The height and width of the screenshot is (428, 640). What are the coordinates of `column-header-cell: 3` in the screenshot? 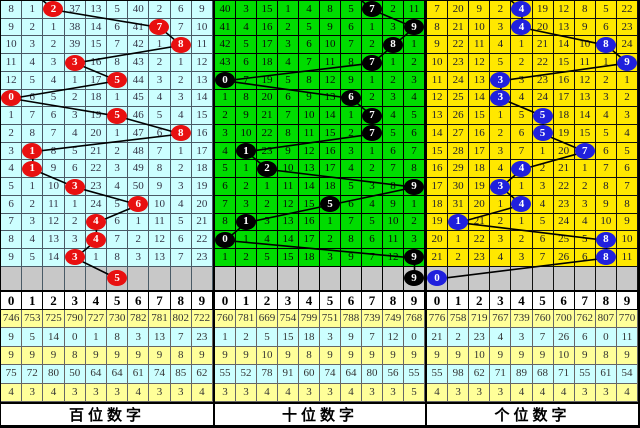 It's located at (501, 301).